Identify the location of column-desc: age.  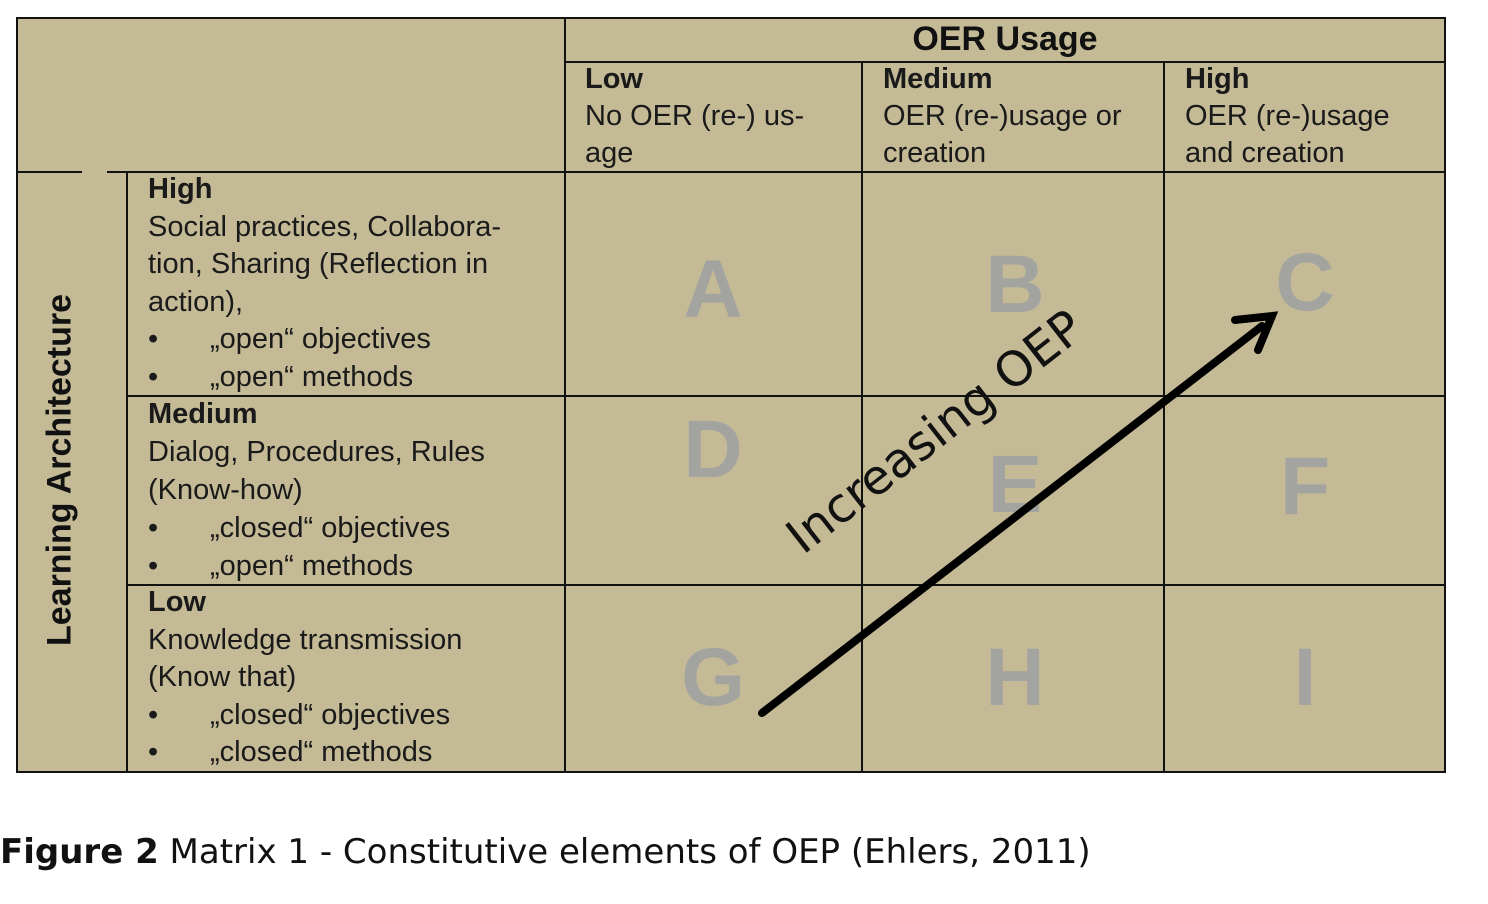
(609, 153).